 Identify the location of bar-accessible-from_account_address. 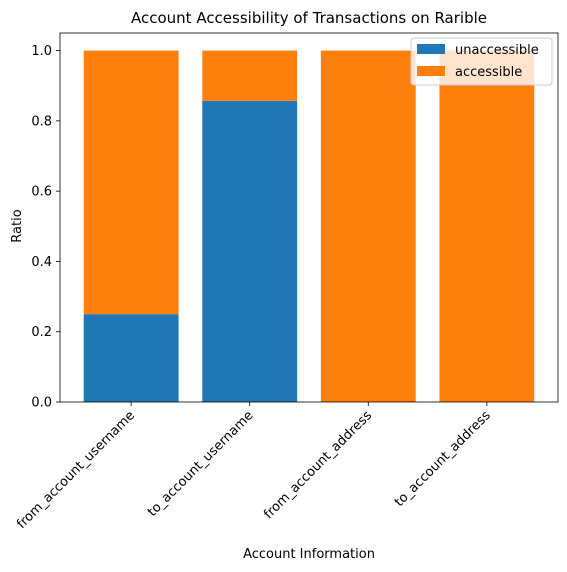
(368, 226).